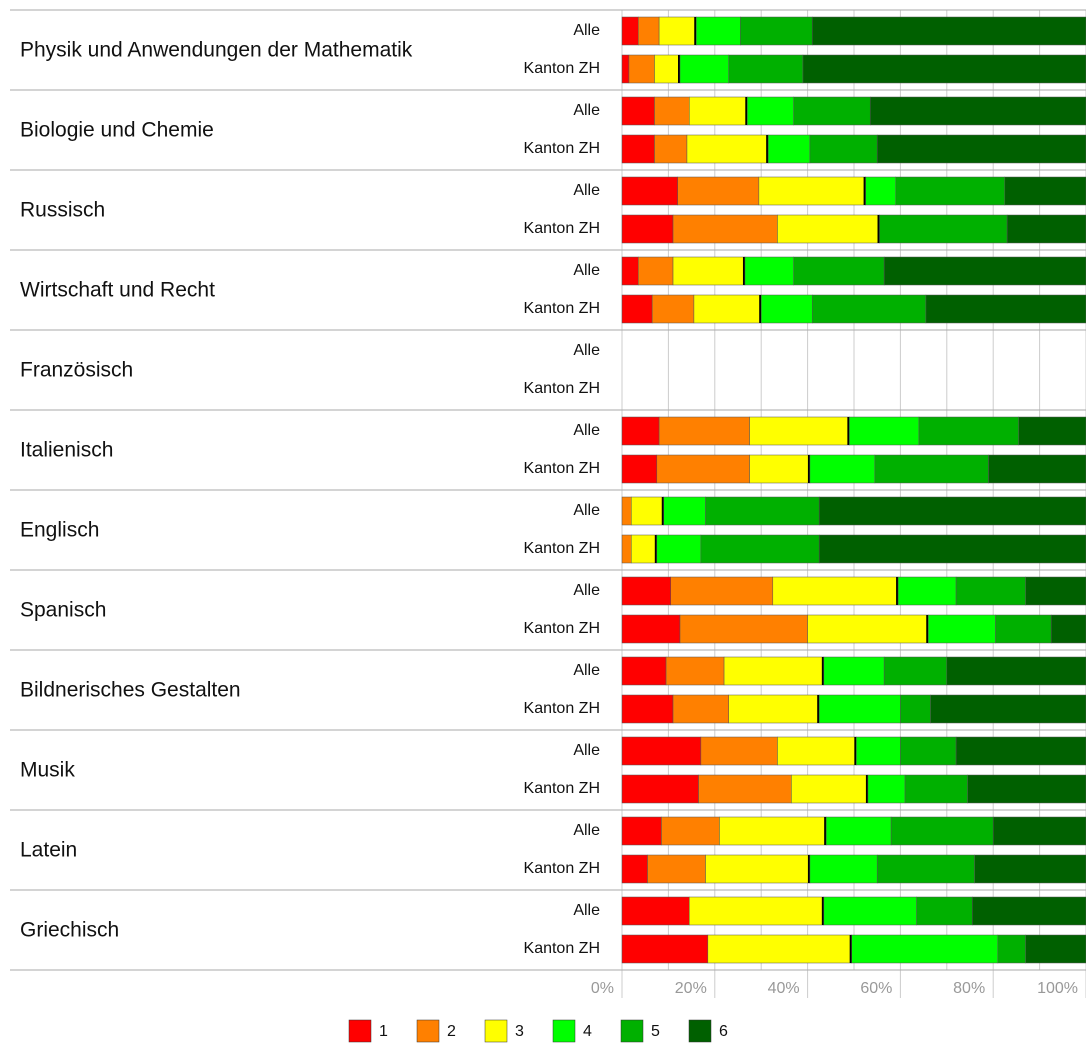 The height and width of the screenshot is (1050, 1086). Describe the element at coordinates (47, 770) in the screenshot. I see `group-label: Musik` at that location.